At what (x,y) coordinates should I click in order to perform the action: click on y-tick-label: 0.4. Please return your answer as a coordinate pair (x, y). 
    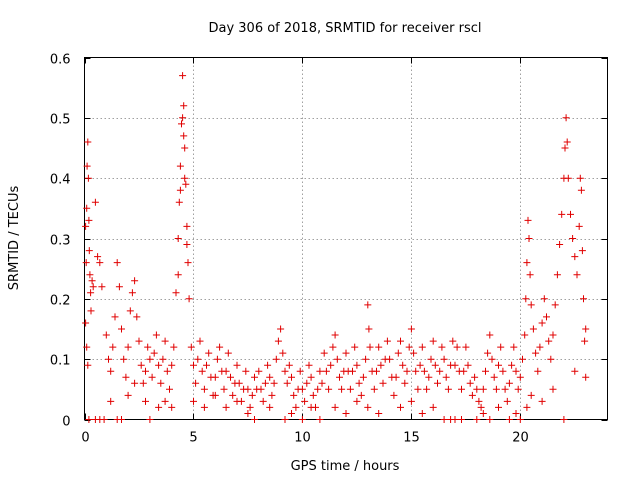
    Looking at the image, I should click on (60, 180).